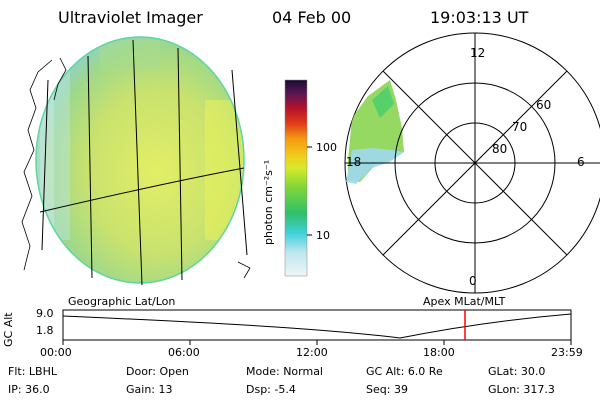  What do you see at coordinates (8, 329) in the screenshot?
I see `alt-y-label: GC Alt` at bounding box center [8, 329].